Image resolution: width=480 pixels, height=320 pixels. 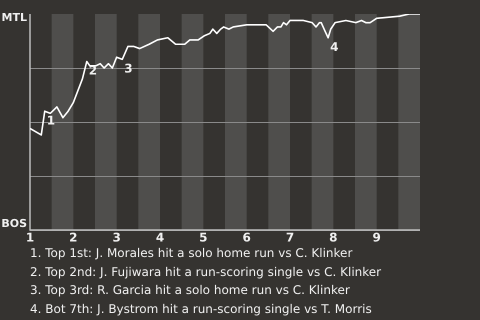 I want to click on x-tick-label: 9, so click(x=376, y=237).